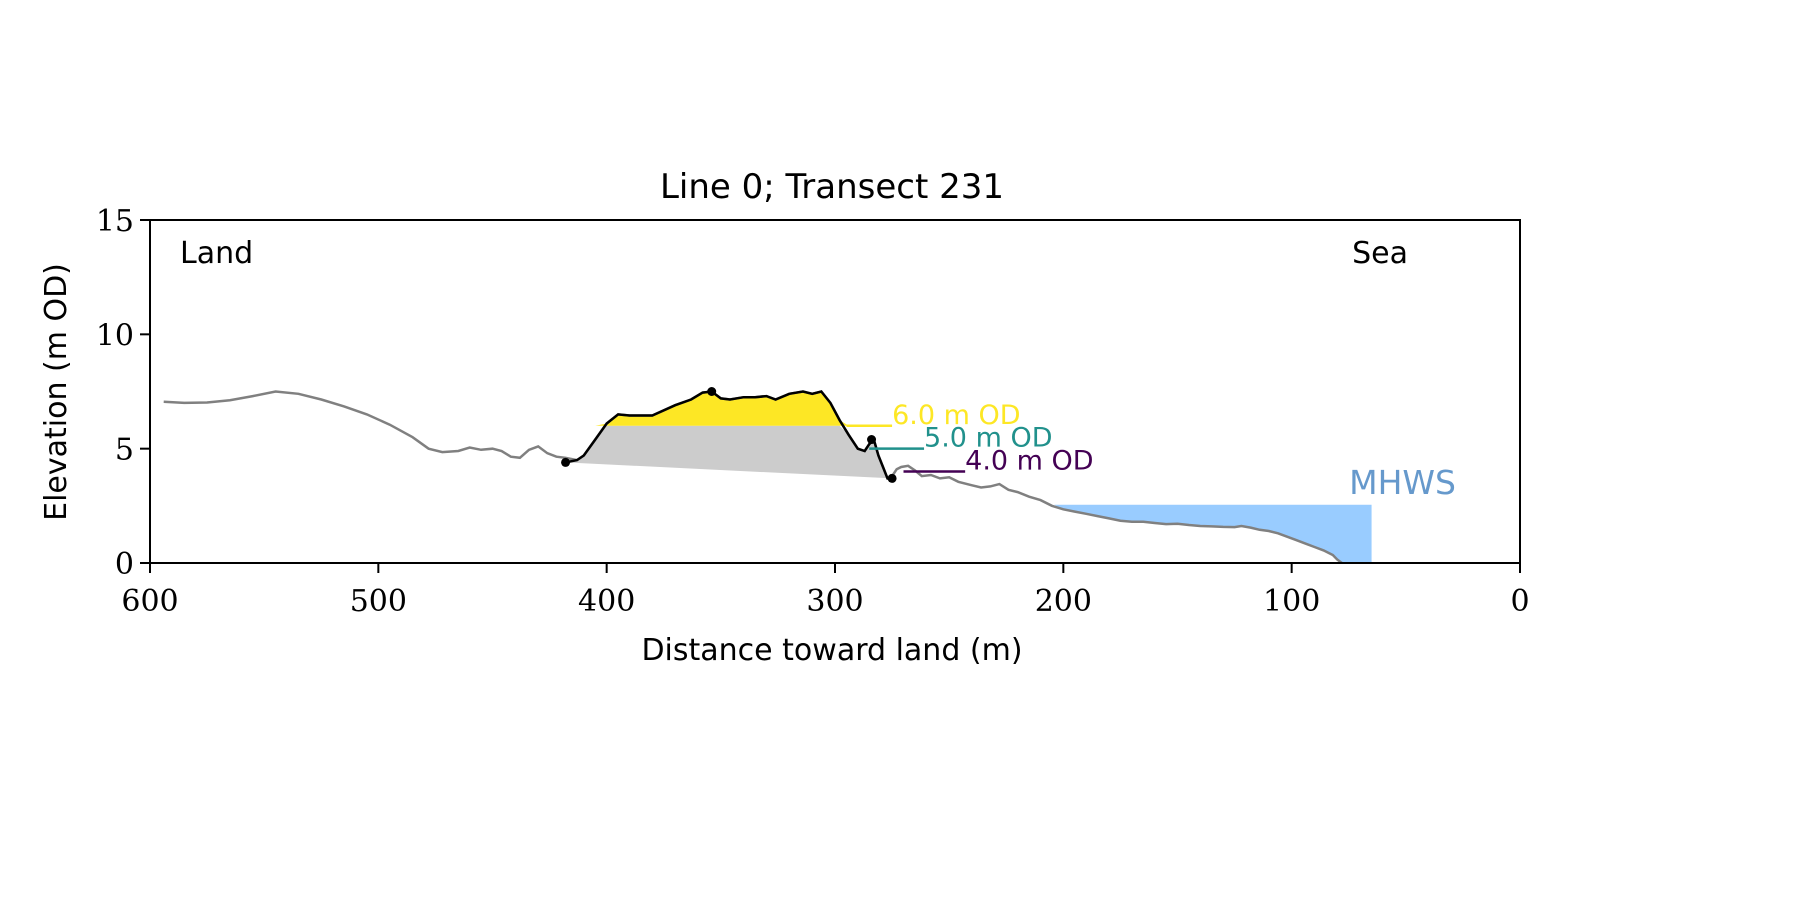  I want to click on contour-label: 4.0 m OD, so click(1029, 461).